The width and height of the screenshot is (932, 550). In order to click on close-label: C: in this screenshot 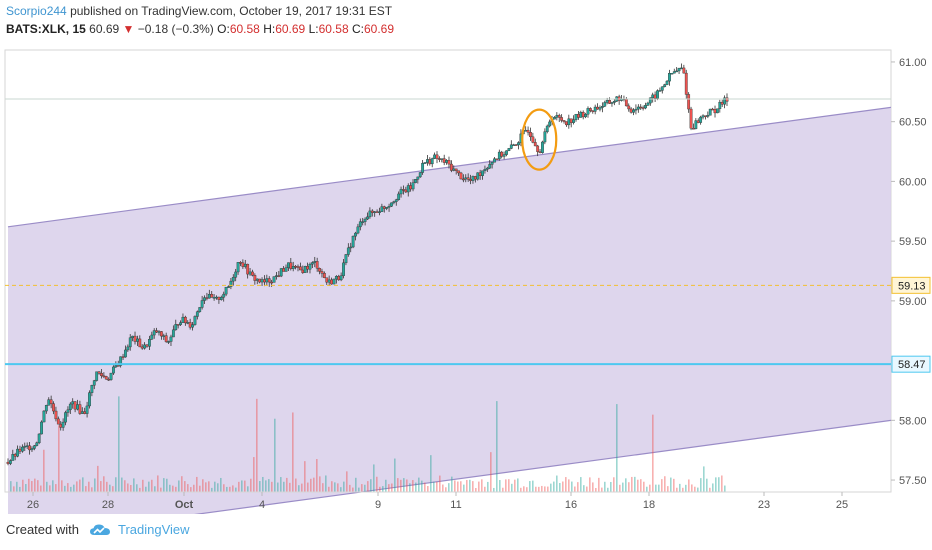, I will do `click(357, 29)`.